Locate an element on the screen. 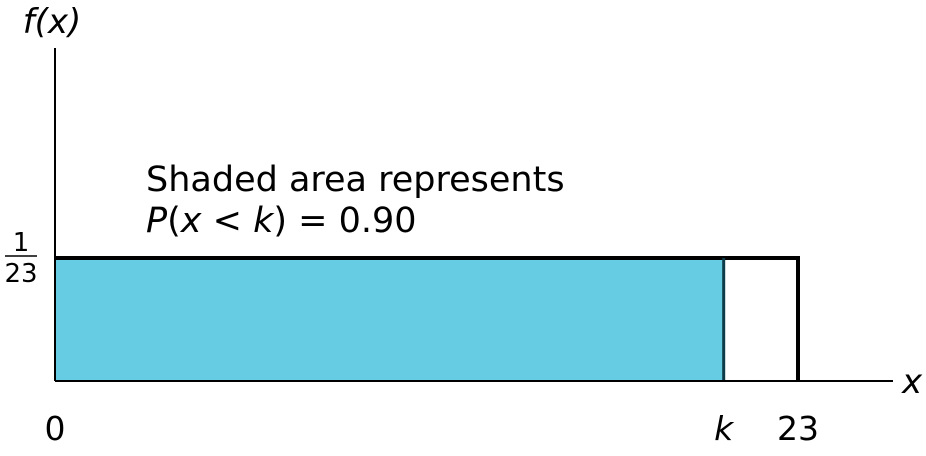 The height and width of the screenshot is (456, 926). annotation-value: = 0.90 is located at coordinates (352, 221).